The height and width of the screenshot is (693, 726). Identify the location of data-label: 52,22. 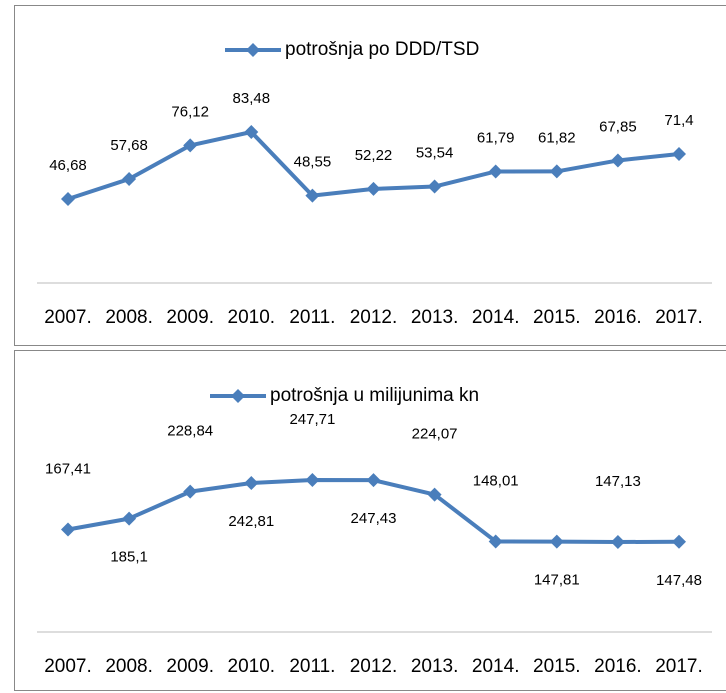
(374, 155).